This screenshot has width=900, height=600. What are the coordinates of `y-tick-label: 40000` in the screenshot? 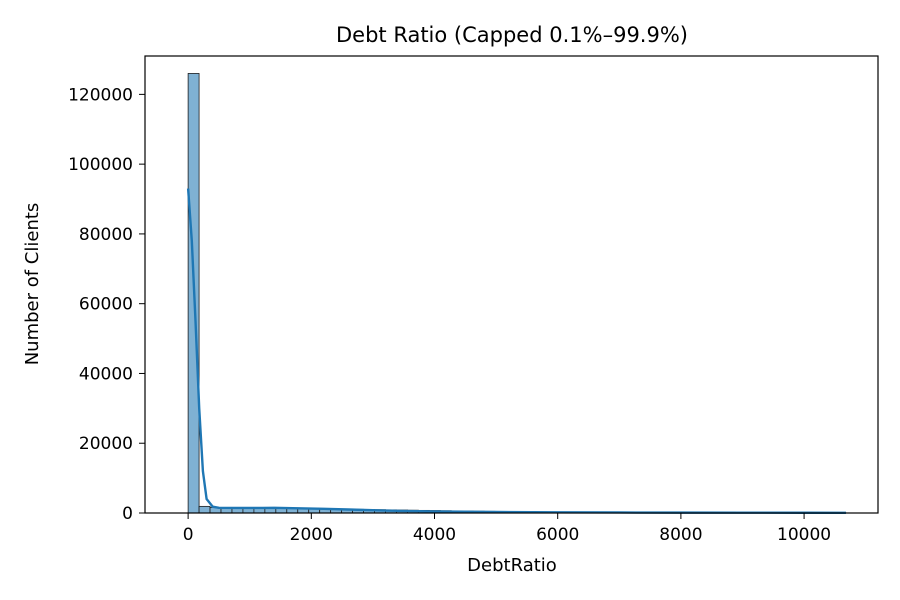 It's located at (106, 374).